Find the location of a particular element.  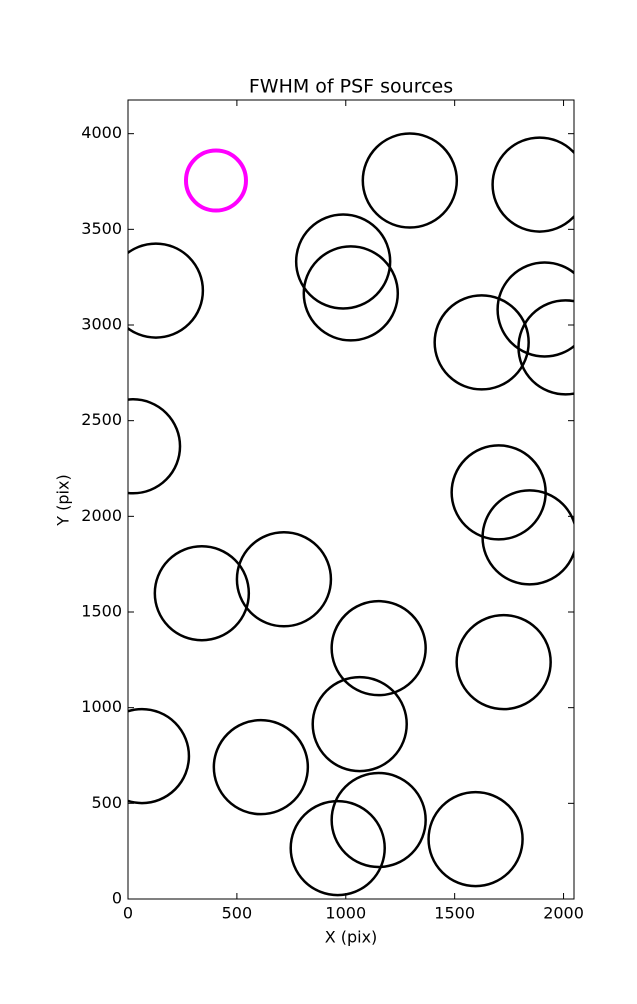

x-tick-label: 1500 is located at coordinates (454, 913).